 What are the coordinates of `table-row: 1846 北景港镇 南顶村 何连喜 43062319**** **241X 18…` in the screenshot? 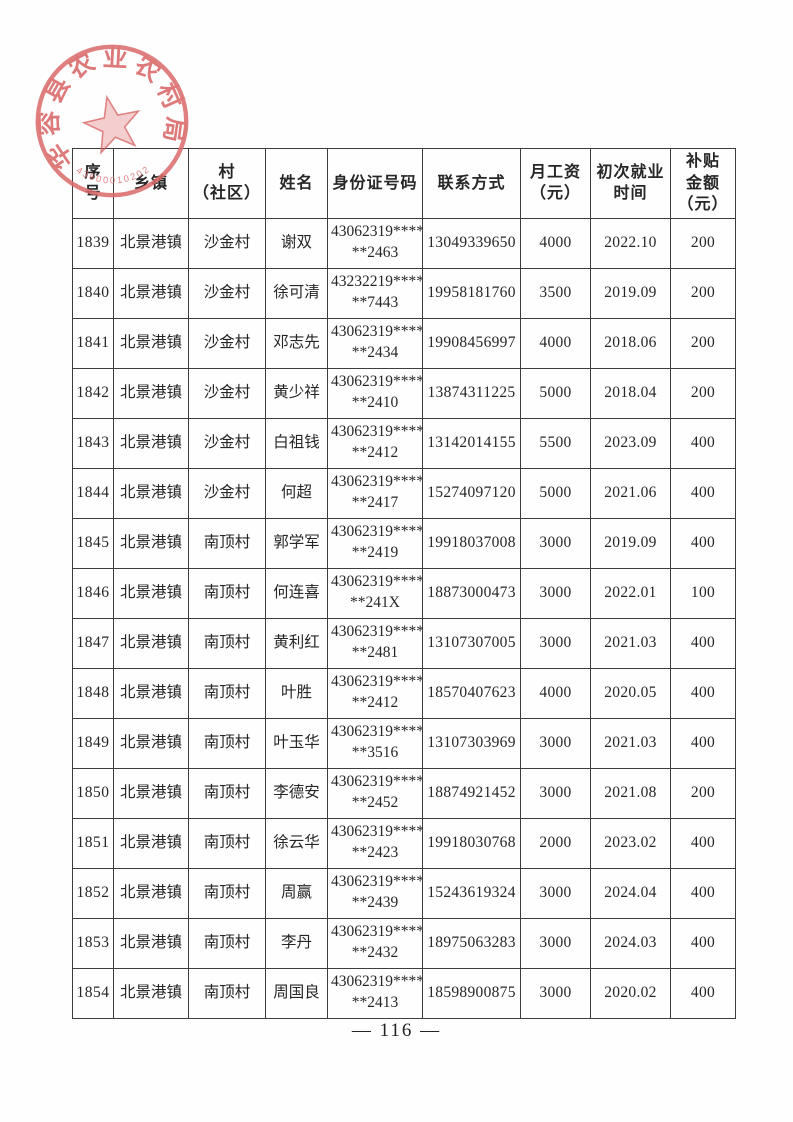 It's located at (404, 593).